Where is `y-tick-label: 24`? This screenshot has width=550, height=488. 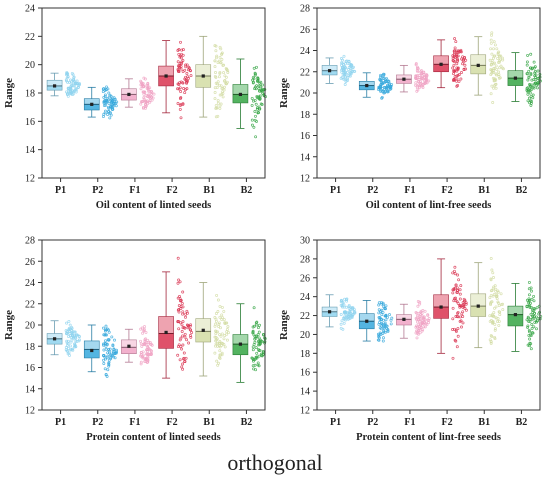 y-tick-label: 24 is located at coordinates (305, 51).